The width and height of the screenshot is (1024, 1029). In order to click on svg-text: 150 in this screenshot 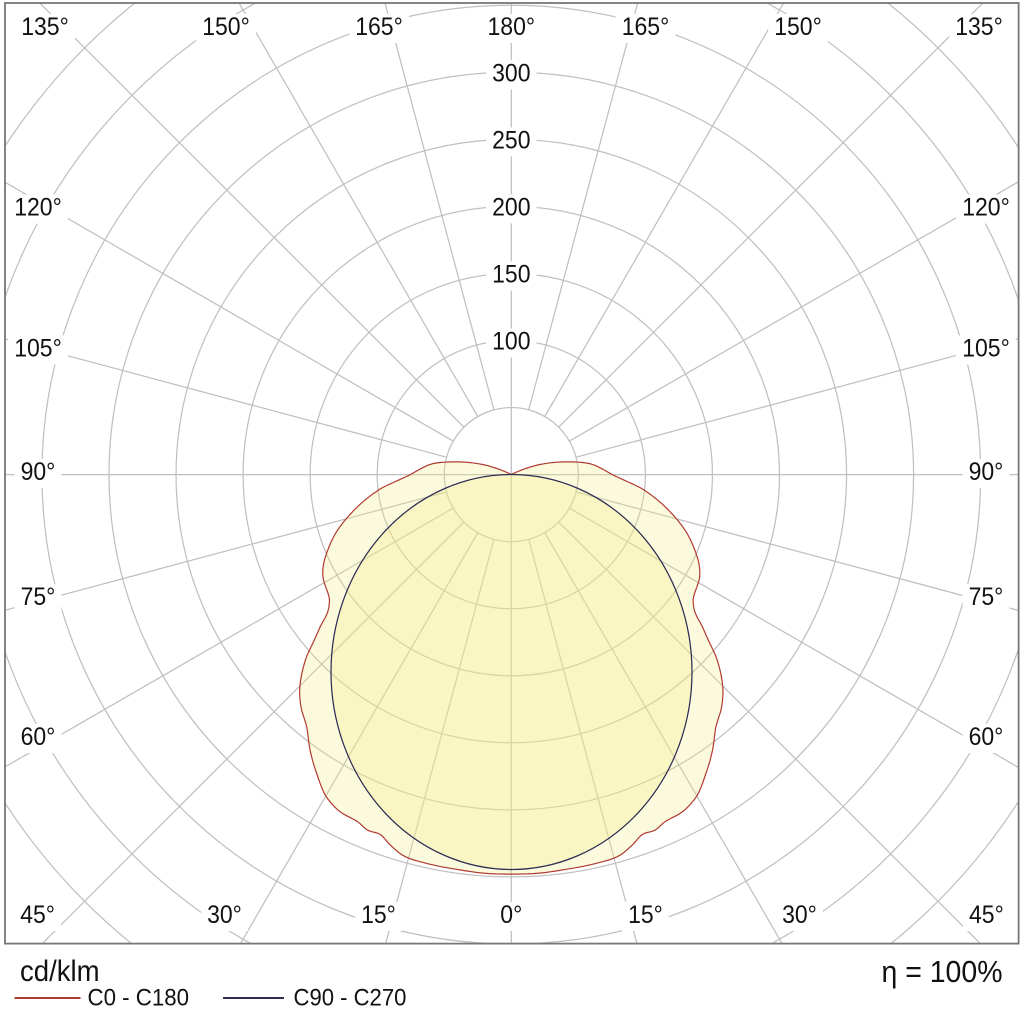, I will do `click(511, 275)`.